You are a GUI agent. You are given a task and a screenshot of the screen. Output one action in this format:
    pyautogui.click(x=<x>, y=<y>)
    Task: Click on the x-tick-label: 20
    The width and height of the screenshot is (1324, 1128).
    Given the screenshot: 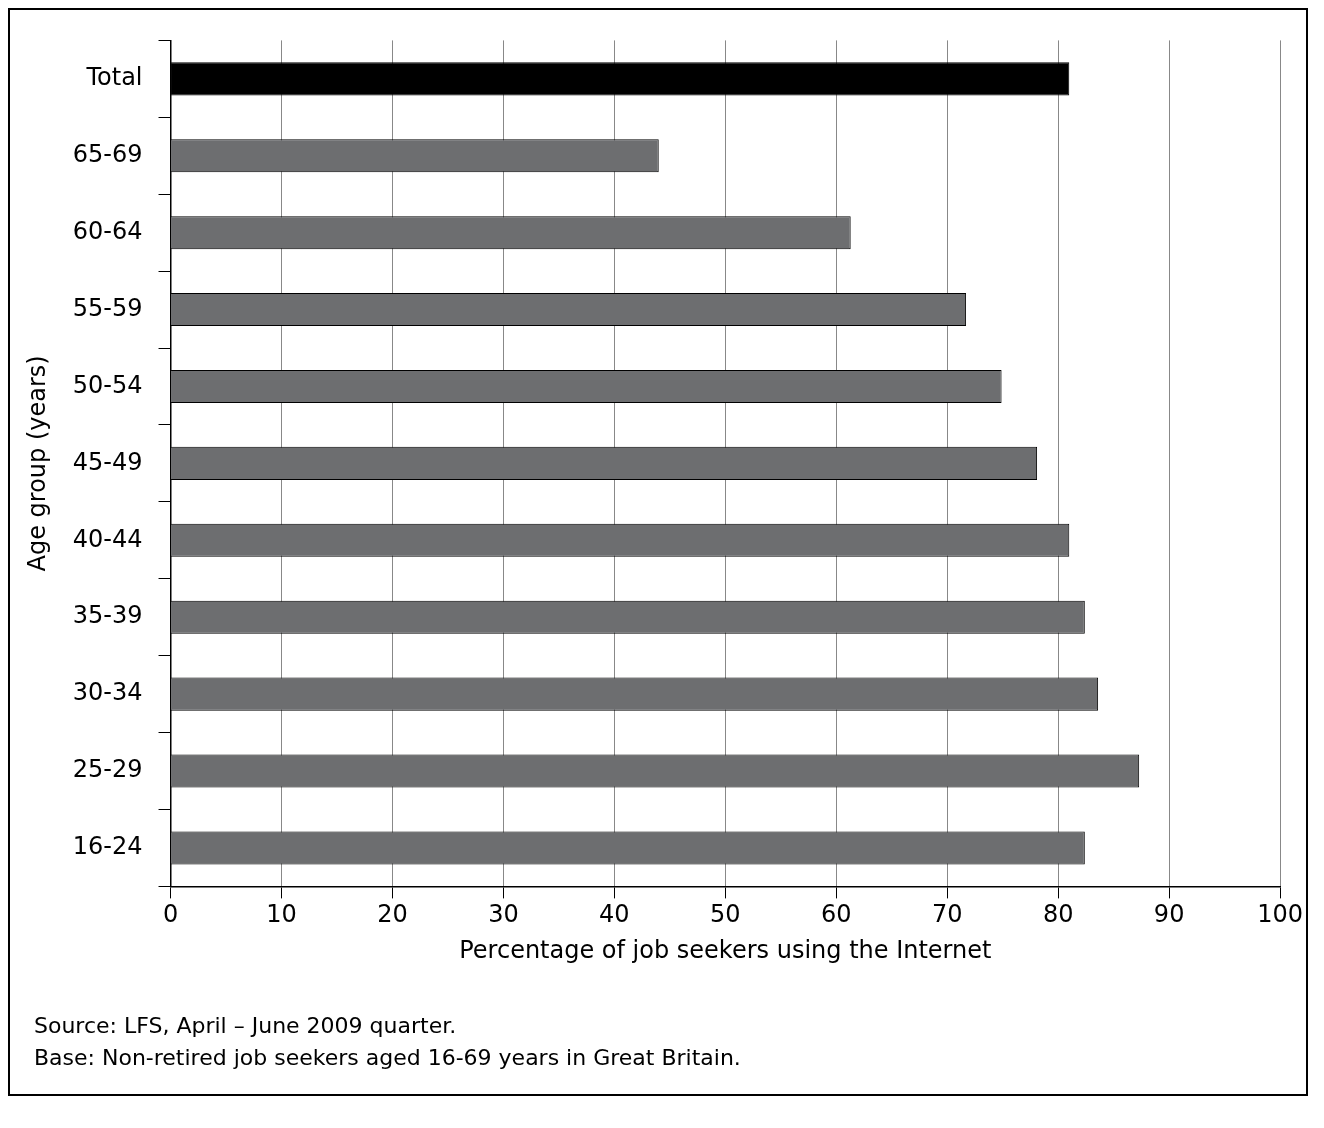 What is the action you would take?
    pyautogui.click(x=392, y=914)
    